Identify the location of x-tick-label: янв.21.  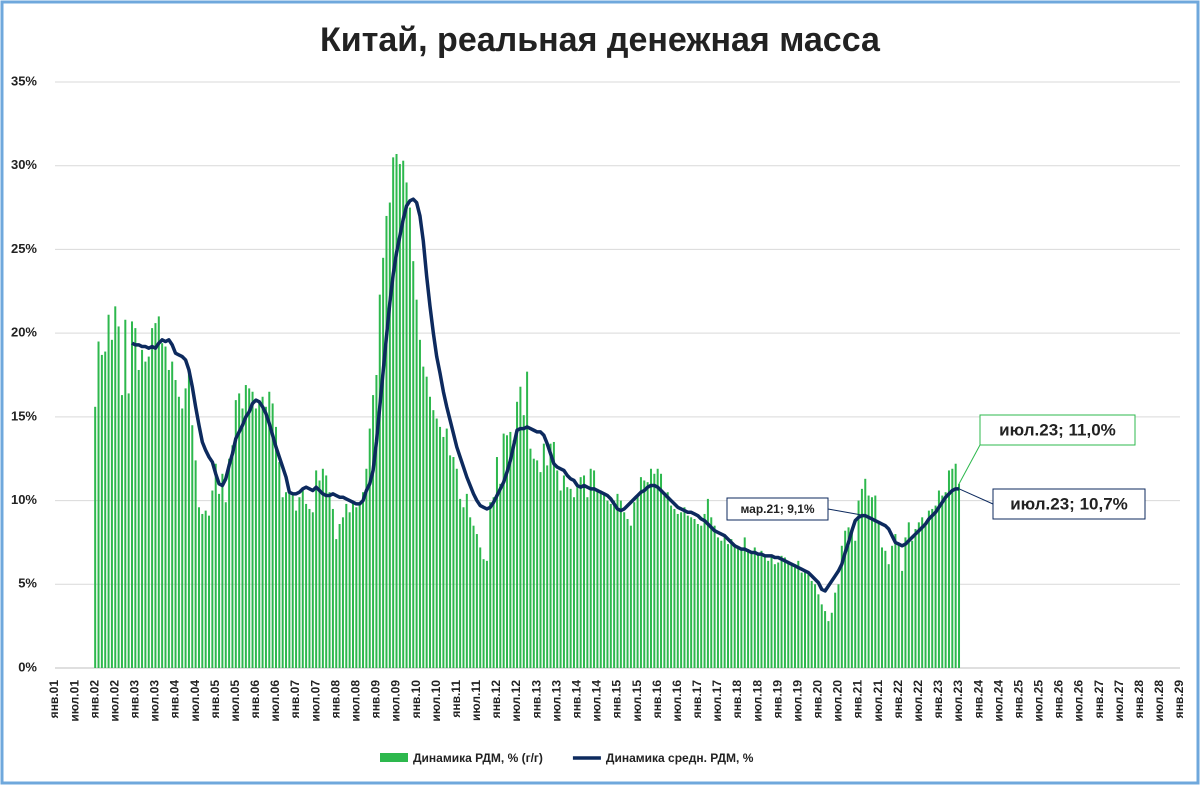
(858, 699).